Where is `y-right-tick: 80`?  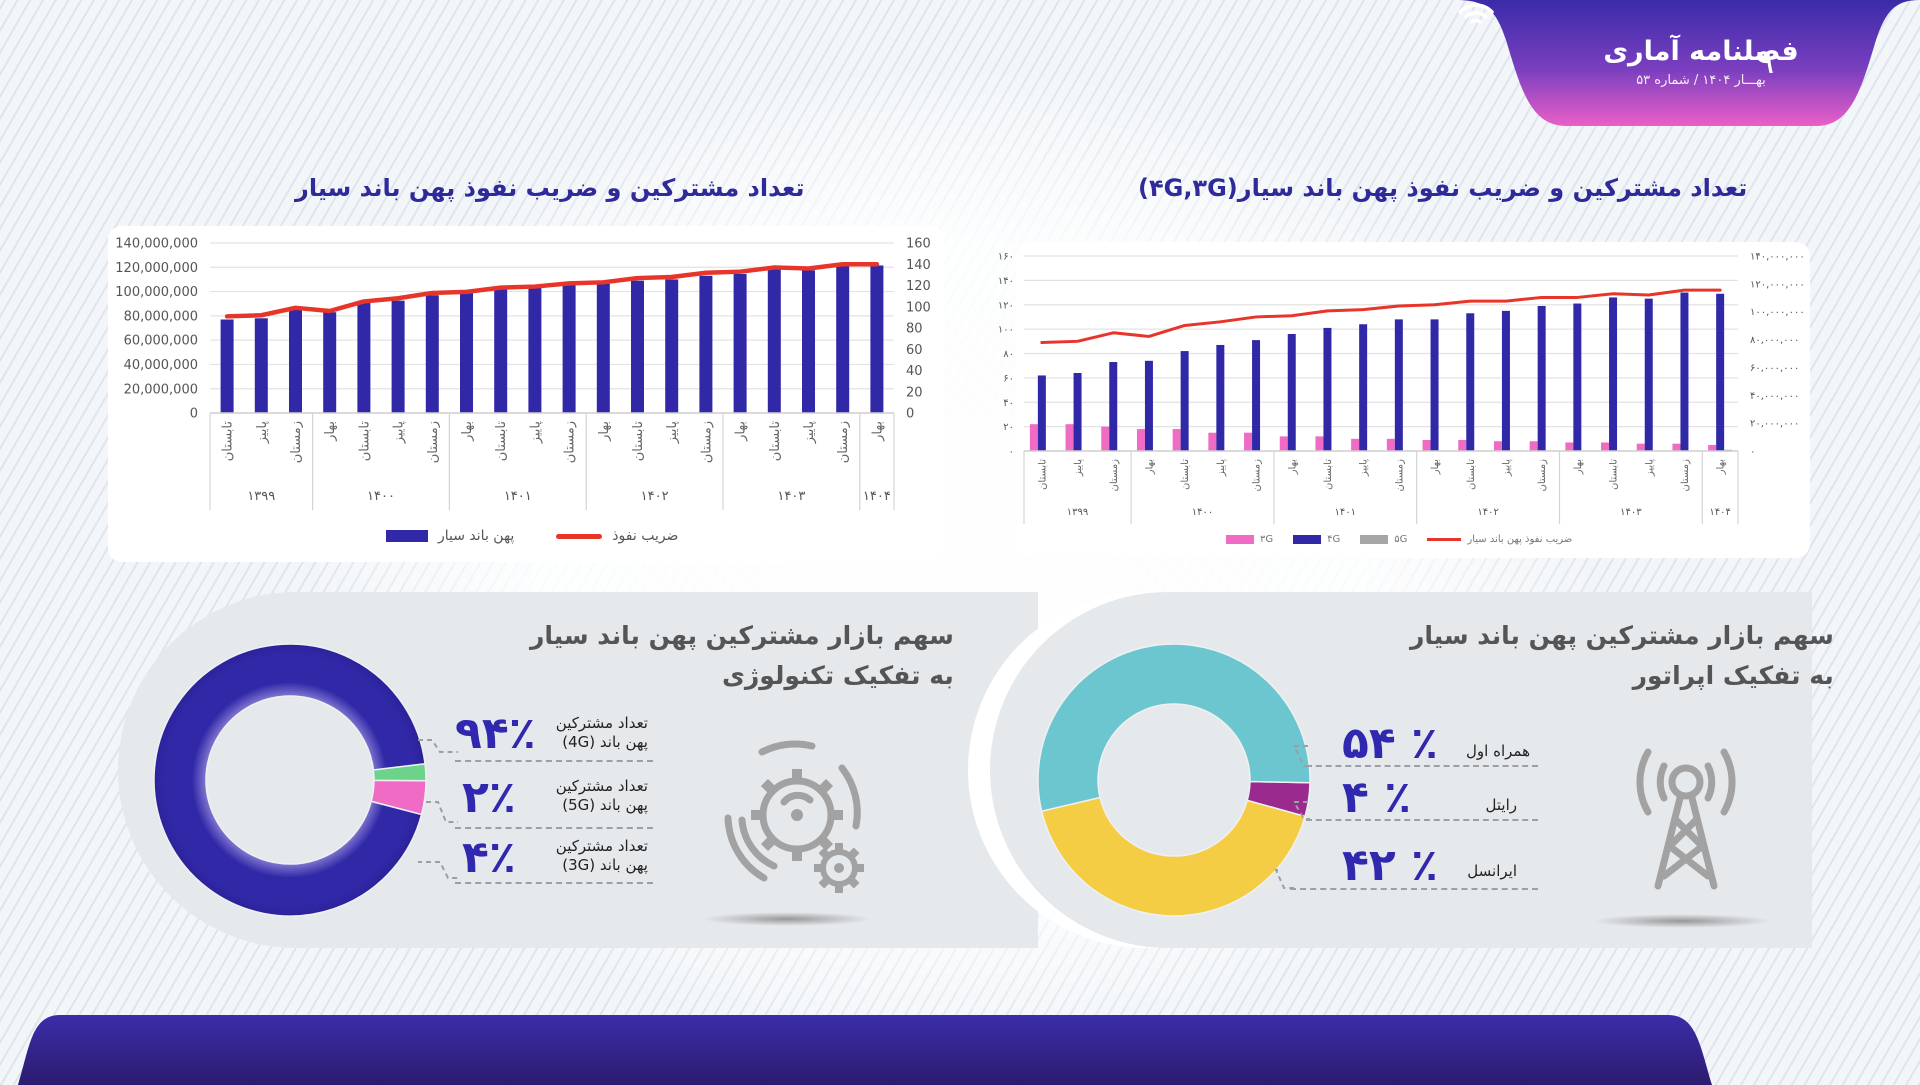
y-right-tick: 80 is located at coordinates (914, 329).